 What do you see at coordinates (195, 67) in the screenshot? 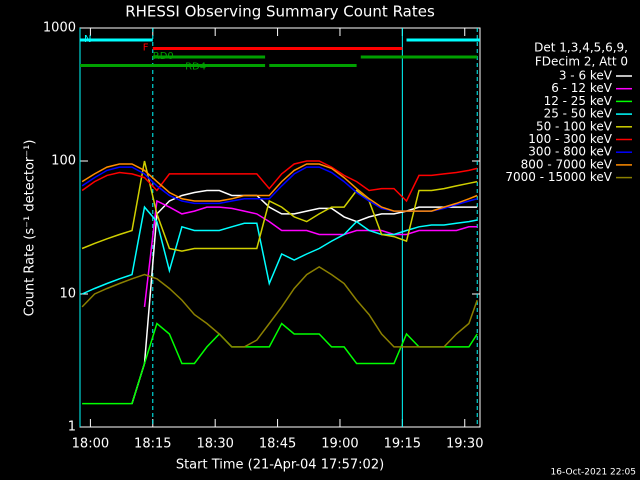
I see `flag-label: RD4` at bounding box center [195, 67].